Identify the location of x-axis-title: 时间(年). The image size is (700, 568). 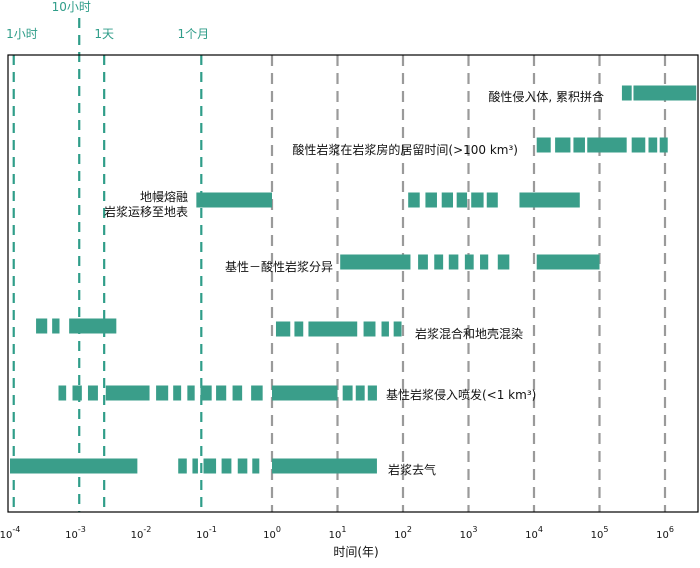
(355, 552).